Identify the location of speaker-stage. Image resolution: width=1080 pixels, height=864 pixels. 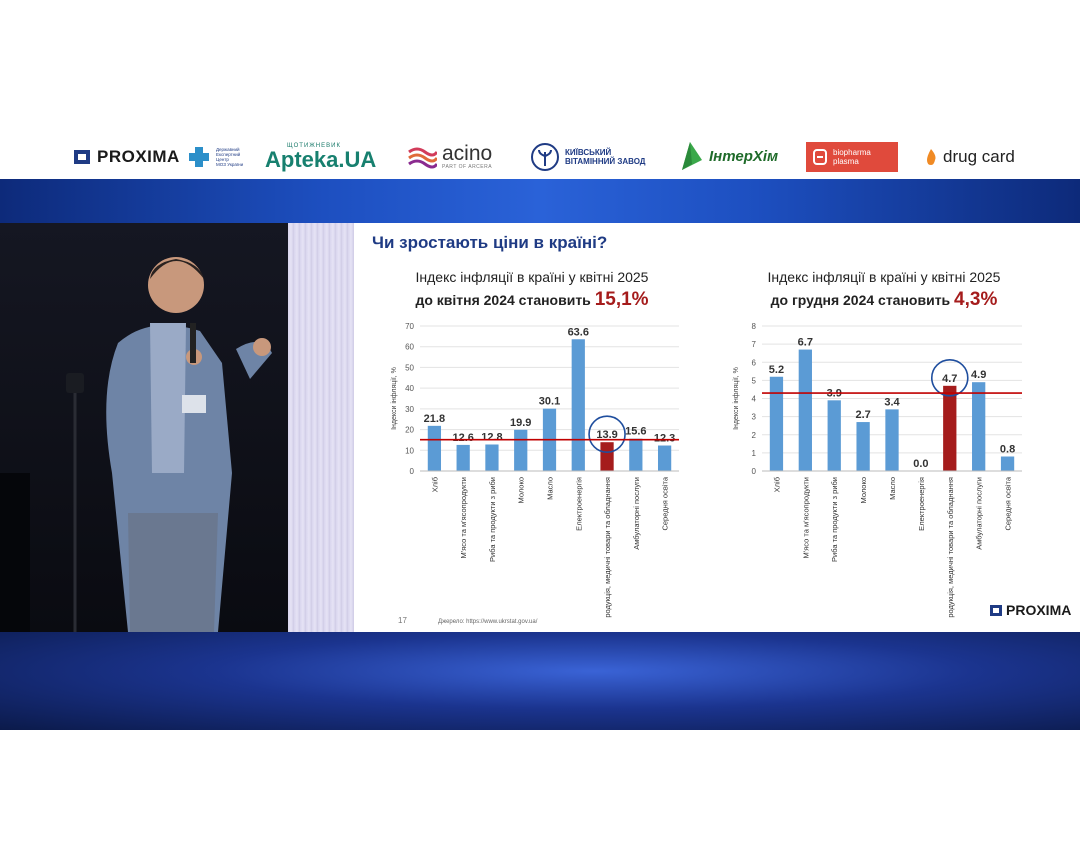
(145, 427).